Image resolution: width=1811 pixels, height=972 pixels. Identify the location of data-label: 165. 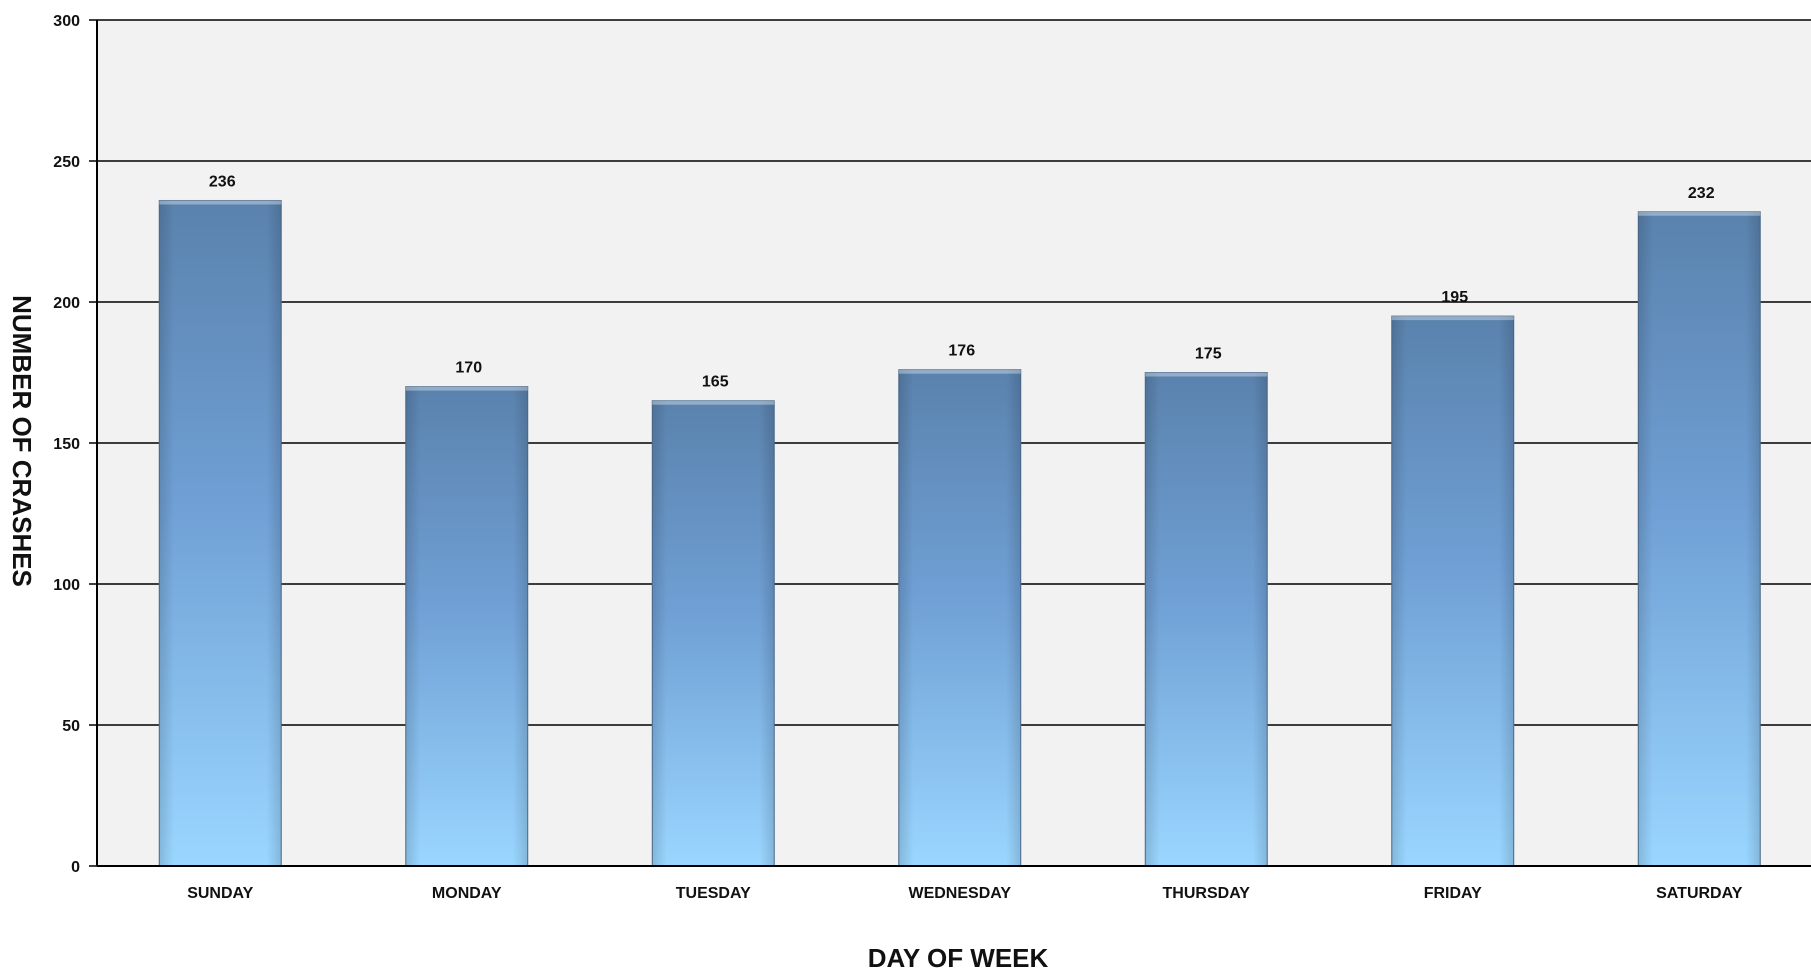
(715, 382).